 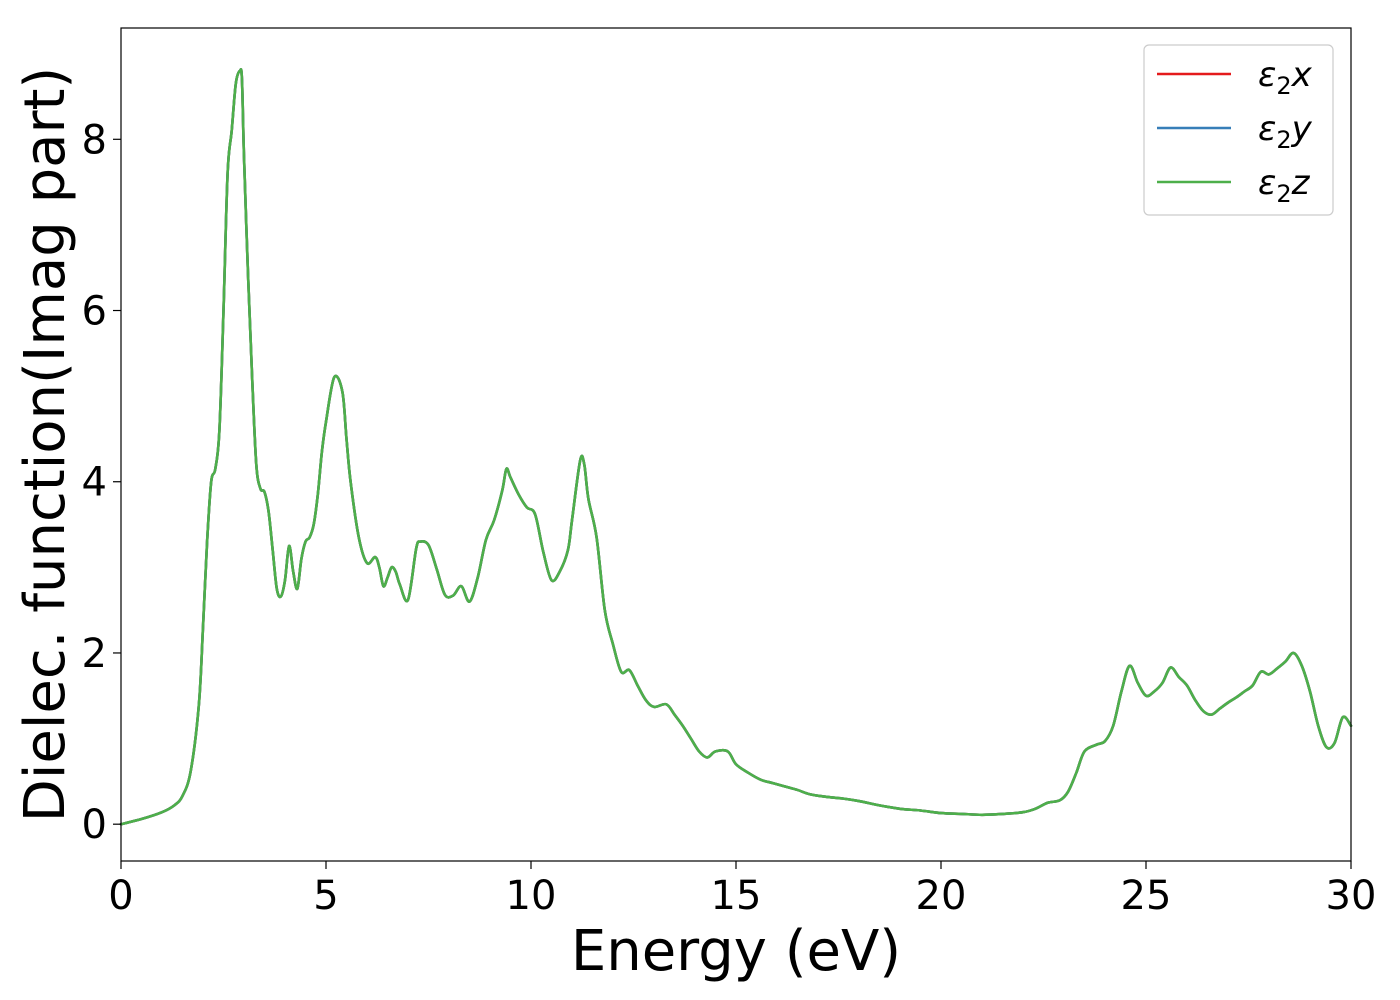 I want to click on y-tick-label: 6, so click(x=94, y=312).